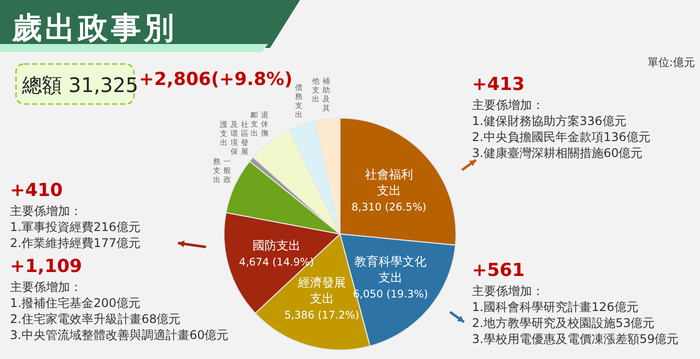 The width and height of the screenshot is (700, 359). What do you see at coordinates (75, 215) in the screenshot?
I see `text: +410 主要係增加： 1.軍事投資經費216億元 2.作業維持經費177億元` at bounding box center [75, 215].